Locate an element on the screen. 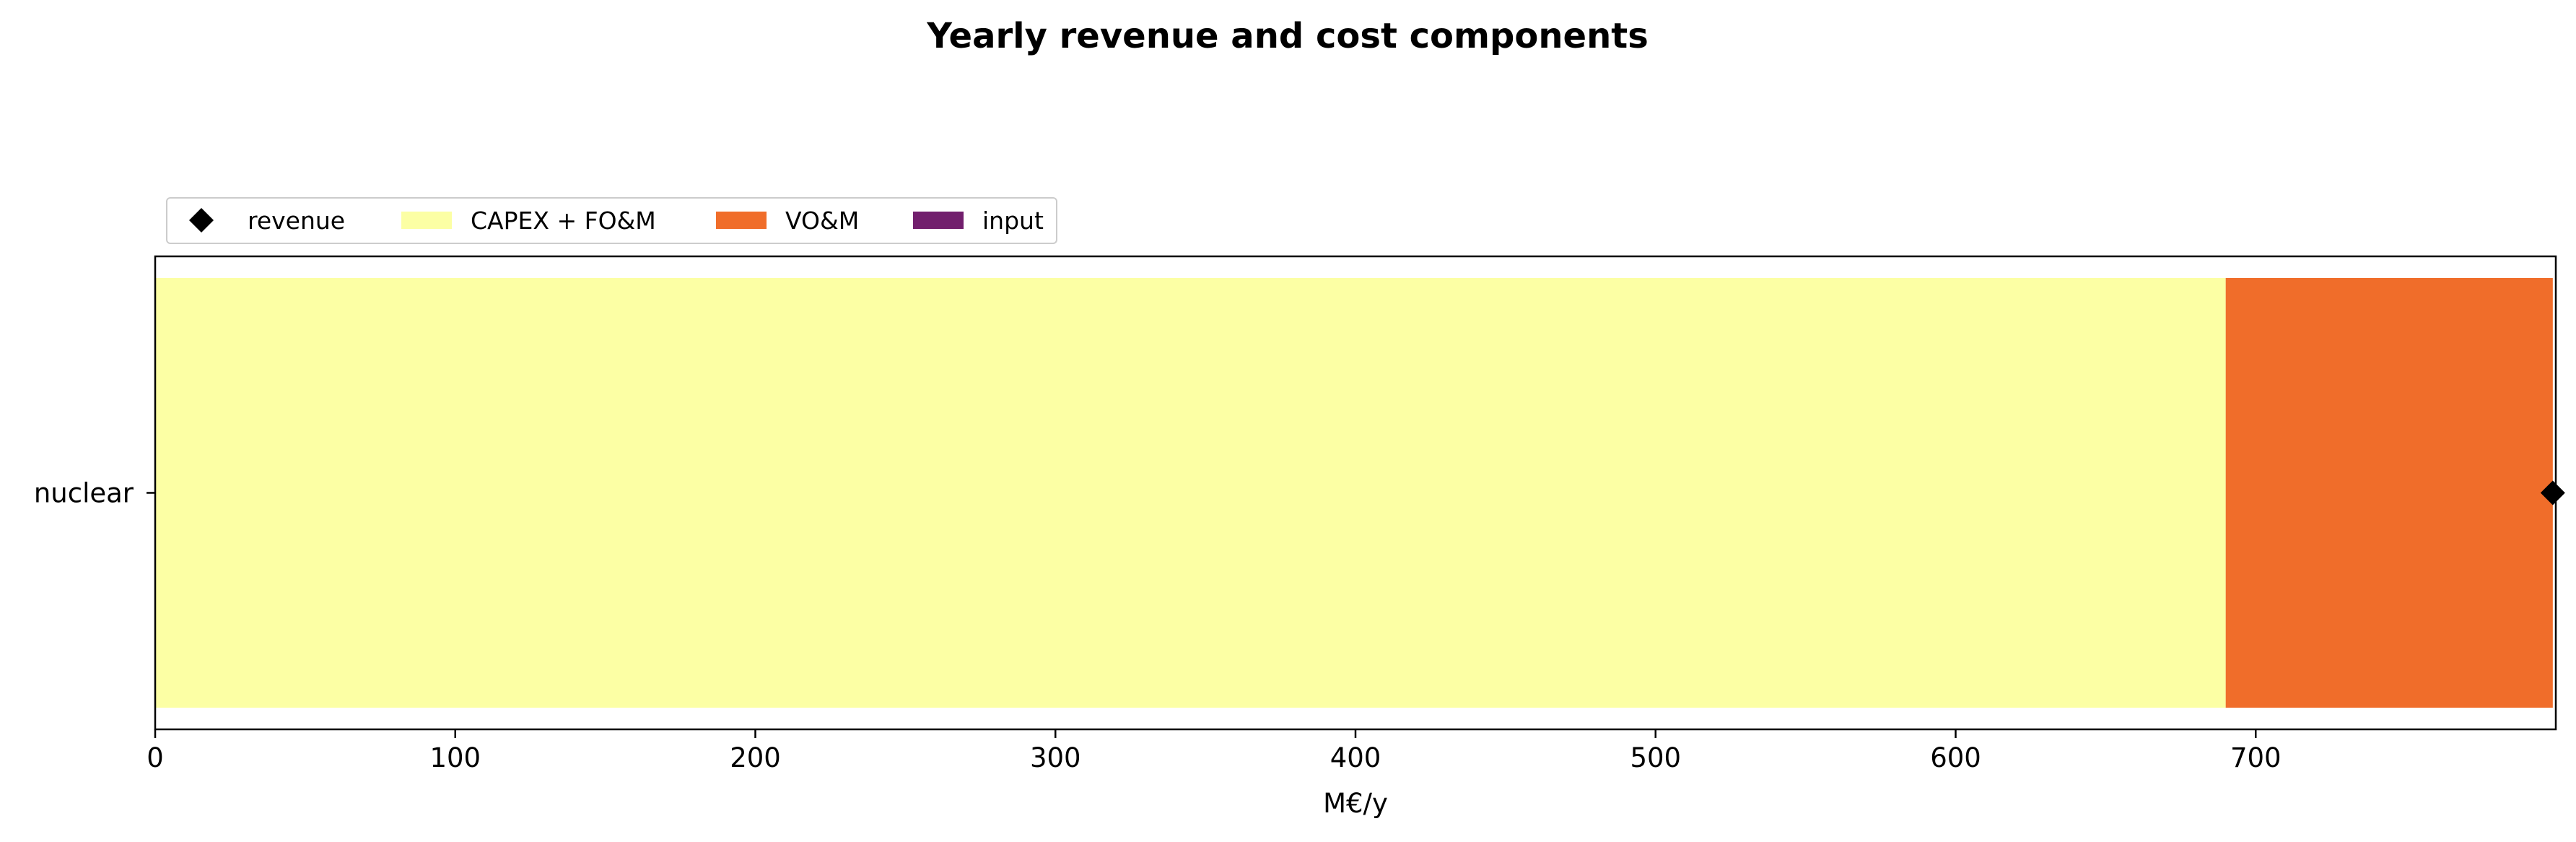  legend-label-input: input is located at coordinates (1013, 221).